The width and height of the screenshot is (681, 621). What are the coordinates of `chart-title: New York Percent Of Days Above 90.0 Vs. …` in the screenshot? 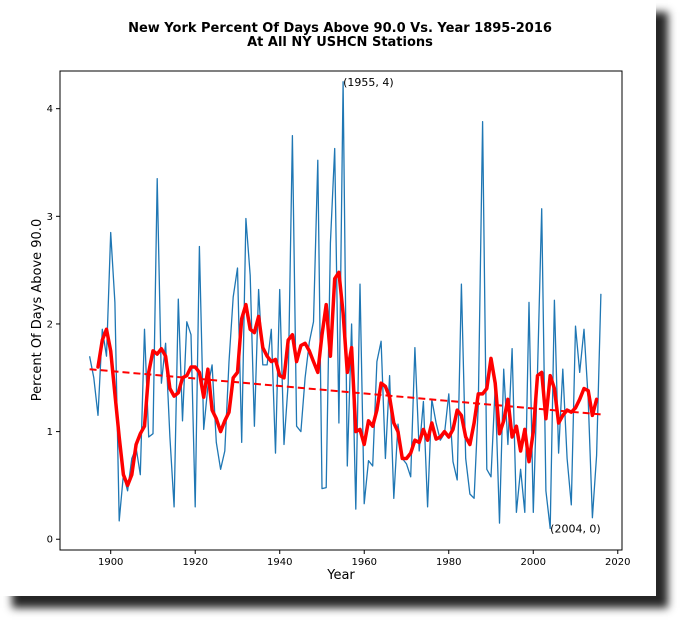 It's located at (340, 28).